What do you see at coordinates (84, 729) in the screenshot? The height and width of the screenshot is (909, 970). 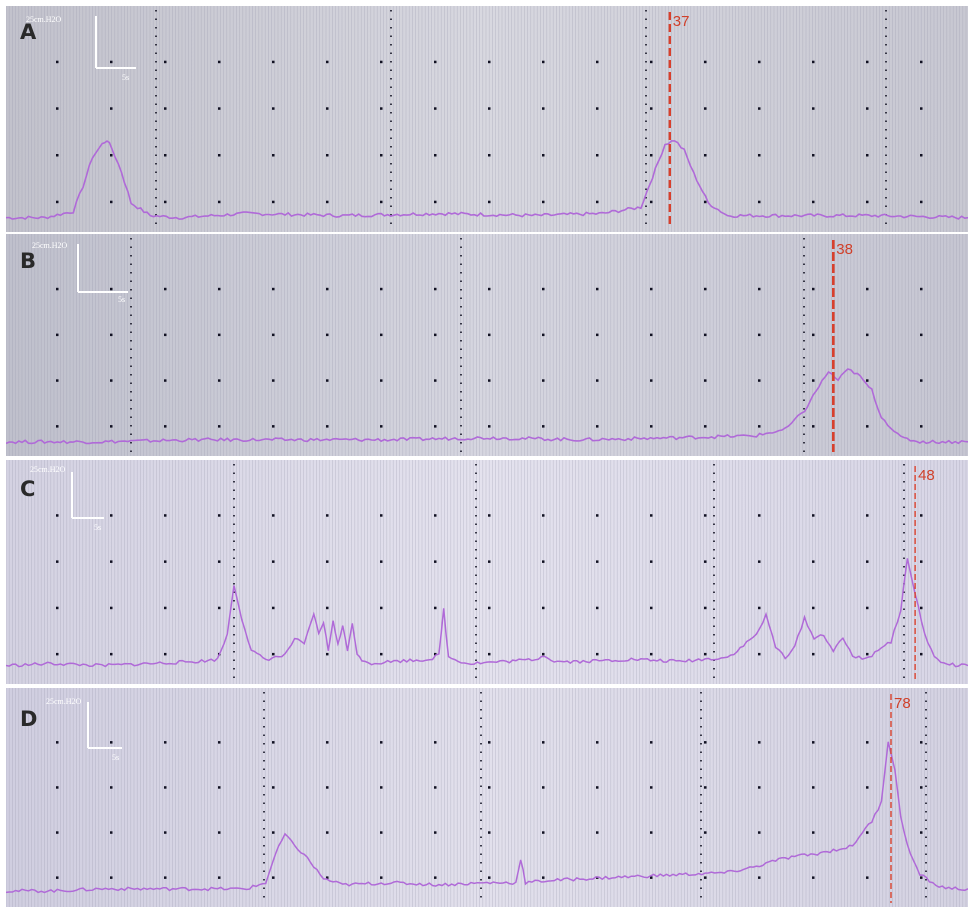 I see `scale-bar-d: 25cm.H2O 5s` at bounding box center [84, 729].